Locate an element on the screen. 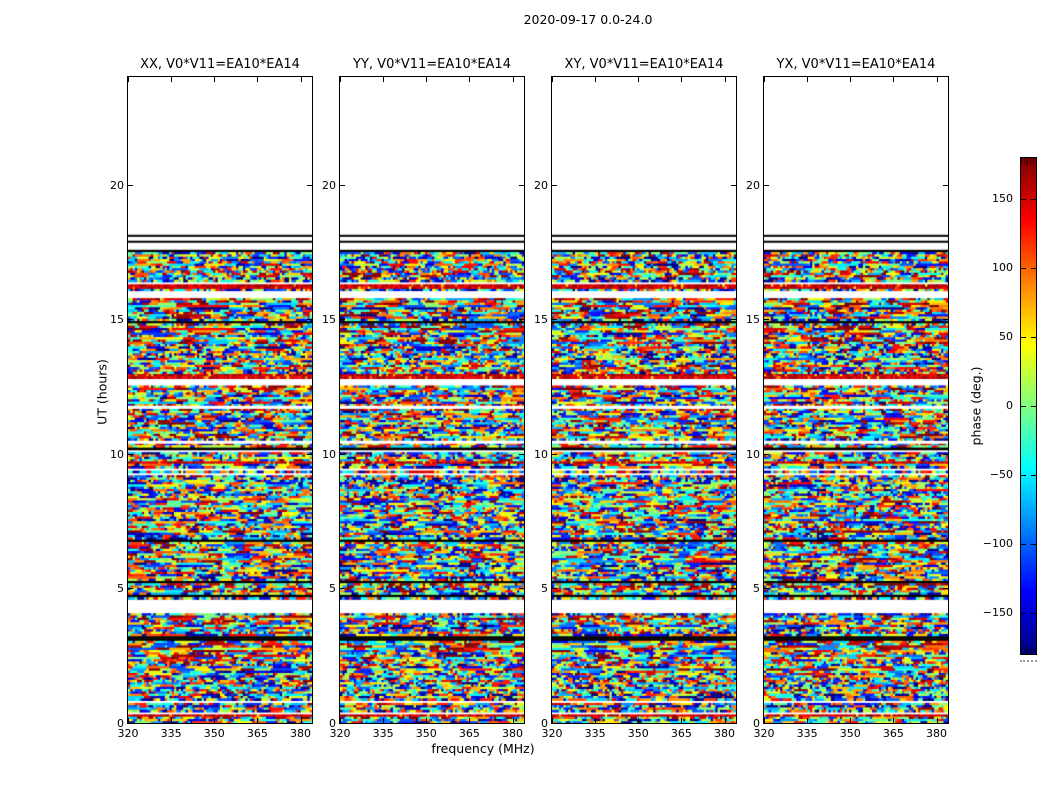 Image resolution: width=1050 pixels, height=800 pixels. colorbar-tick-label: 0 is located at coordinates (1009, 405).